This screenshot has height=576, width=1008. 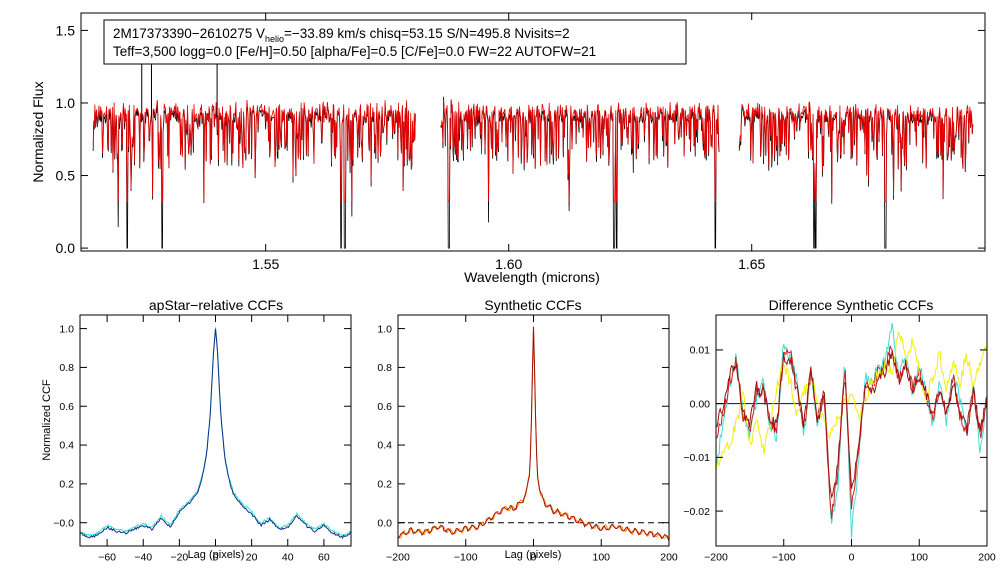 I want to click on annotation-box, so click(x=395, y=42).